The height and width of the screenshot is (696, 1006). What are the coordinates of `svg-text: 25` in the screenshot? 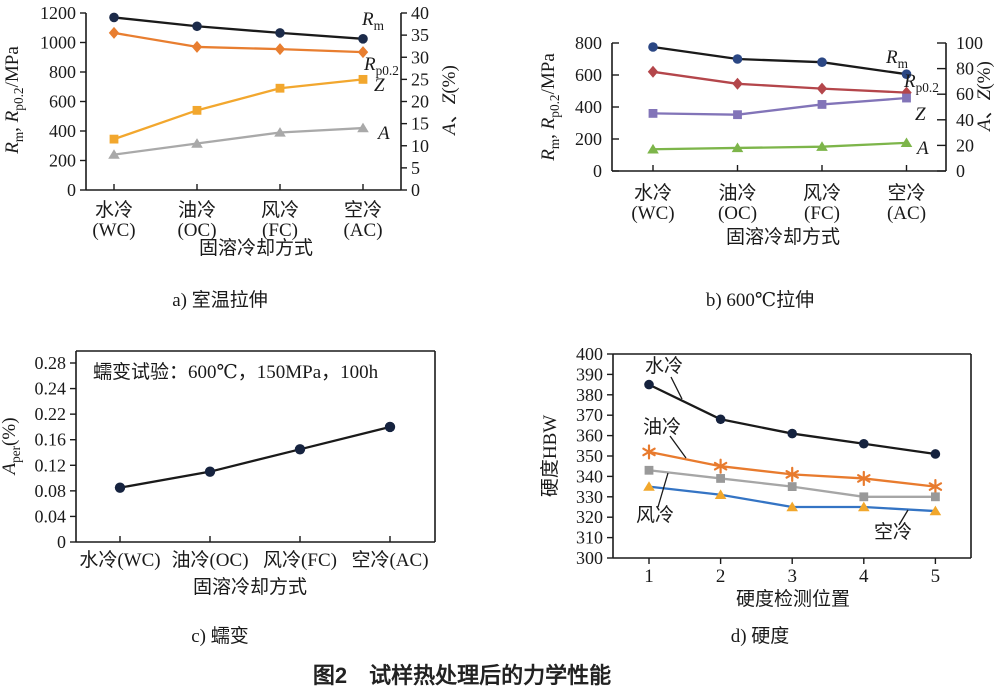 It's located at (420, 79).